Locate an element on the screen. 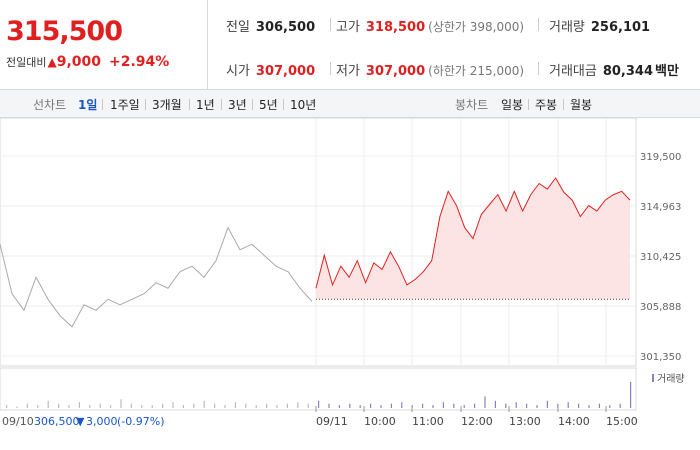 The height and width of the screenshot is (450, 700). stat-prev: 전일 306,500 is located at coordinates (270, 25).